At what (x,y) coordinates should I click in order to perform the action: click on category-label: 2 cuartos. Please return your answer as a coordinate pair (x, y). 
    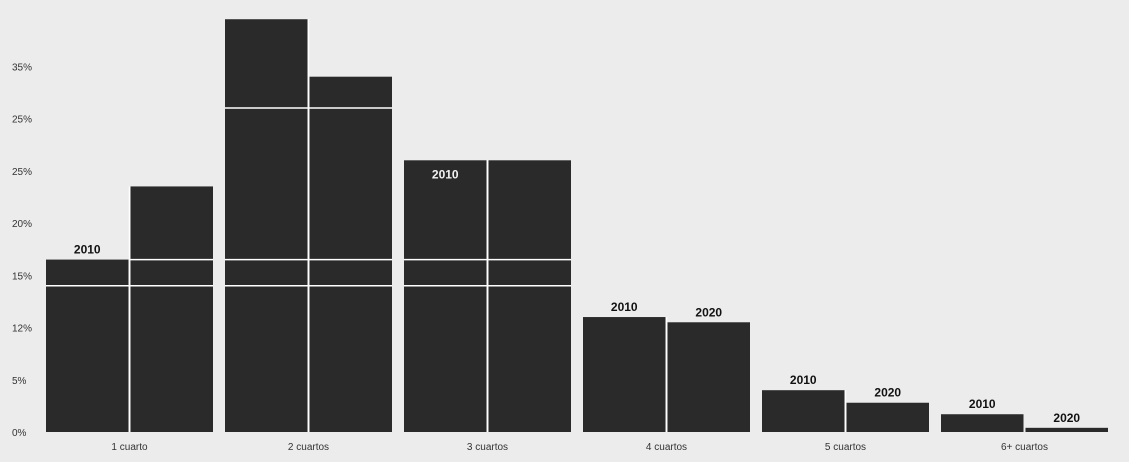
    Looking at the image, I should click on (308, 447).